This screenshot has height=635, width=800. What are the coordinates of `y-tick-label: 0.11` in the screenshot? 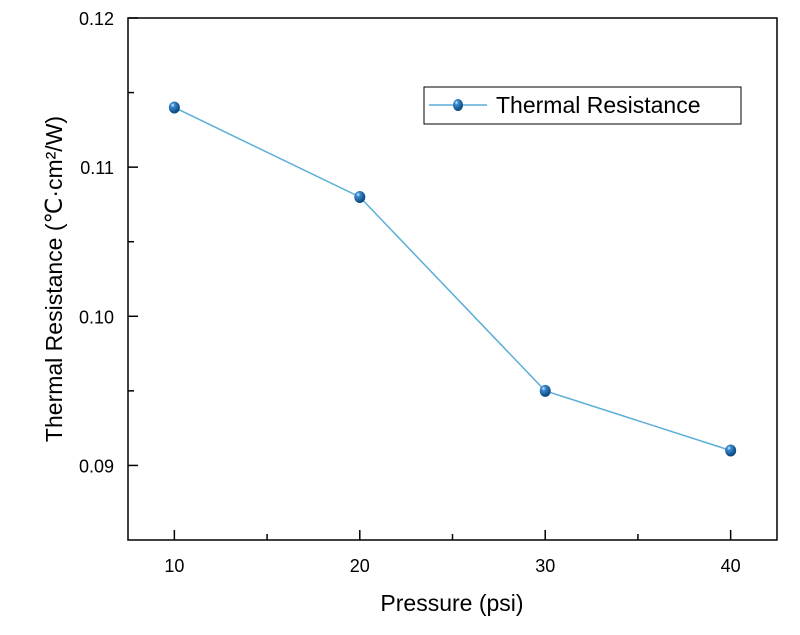 It's located at (97, 168).